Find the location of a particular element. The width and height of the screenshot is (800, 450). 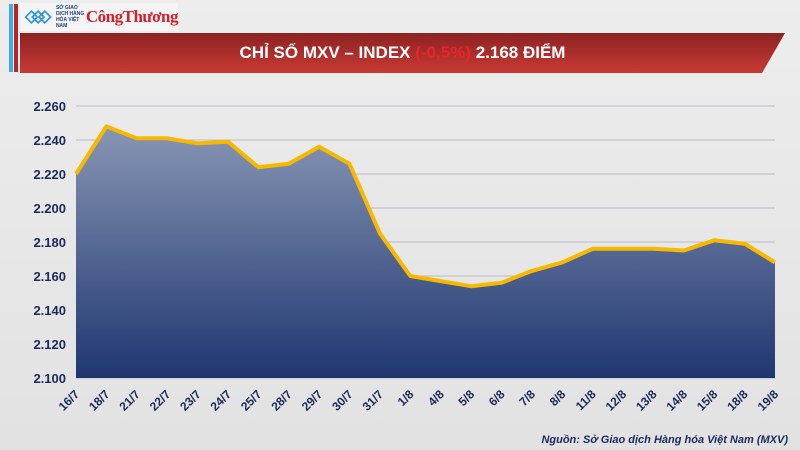

x-tick-label: 15/8 is located at coordinates (707, 400).